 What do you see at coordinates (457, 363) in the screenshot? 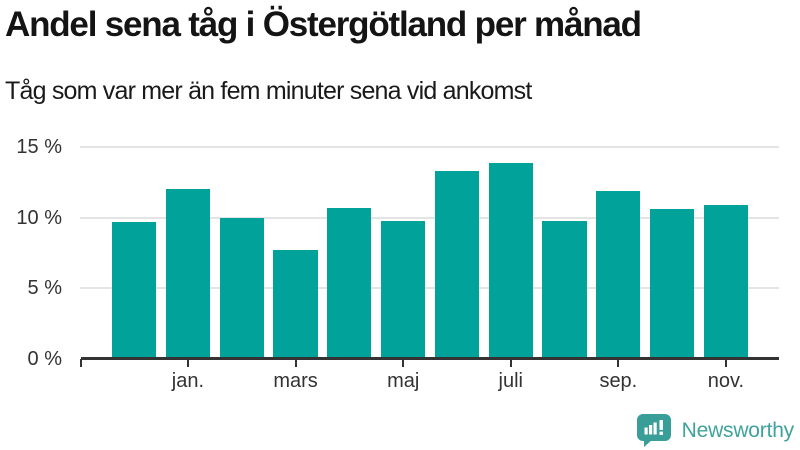
I see `x-tick-mark-juni` at bounding box center [457, 363].